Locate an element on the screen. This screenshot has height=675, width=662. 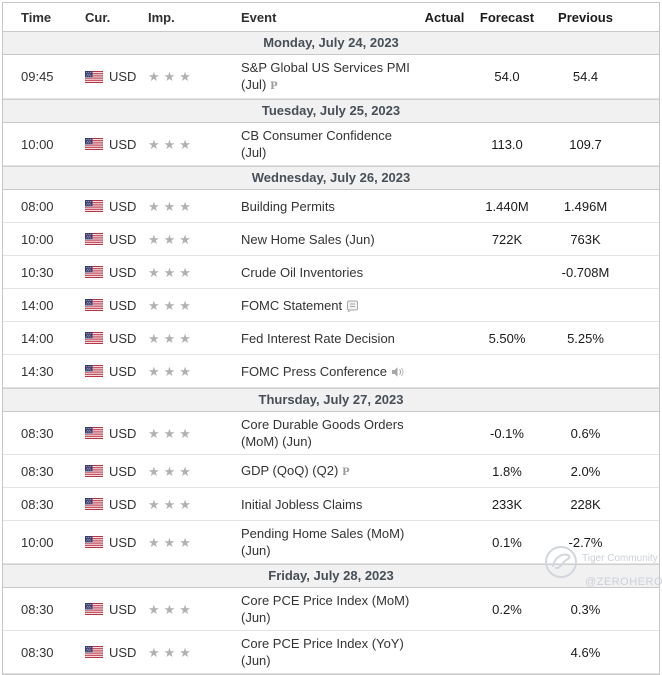
event-previous: 228K is located at coordinates (585, 504).